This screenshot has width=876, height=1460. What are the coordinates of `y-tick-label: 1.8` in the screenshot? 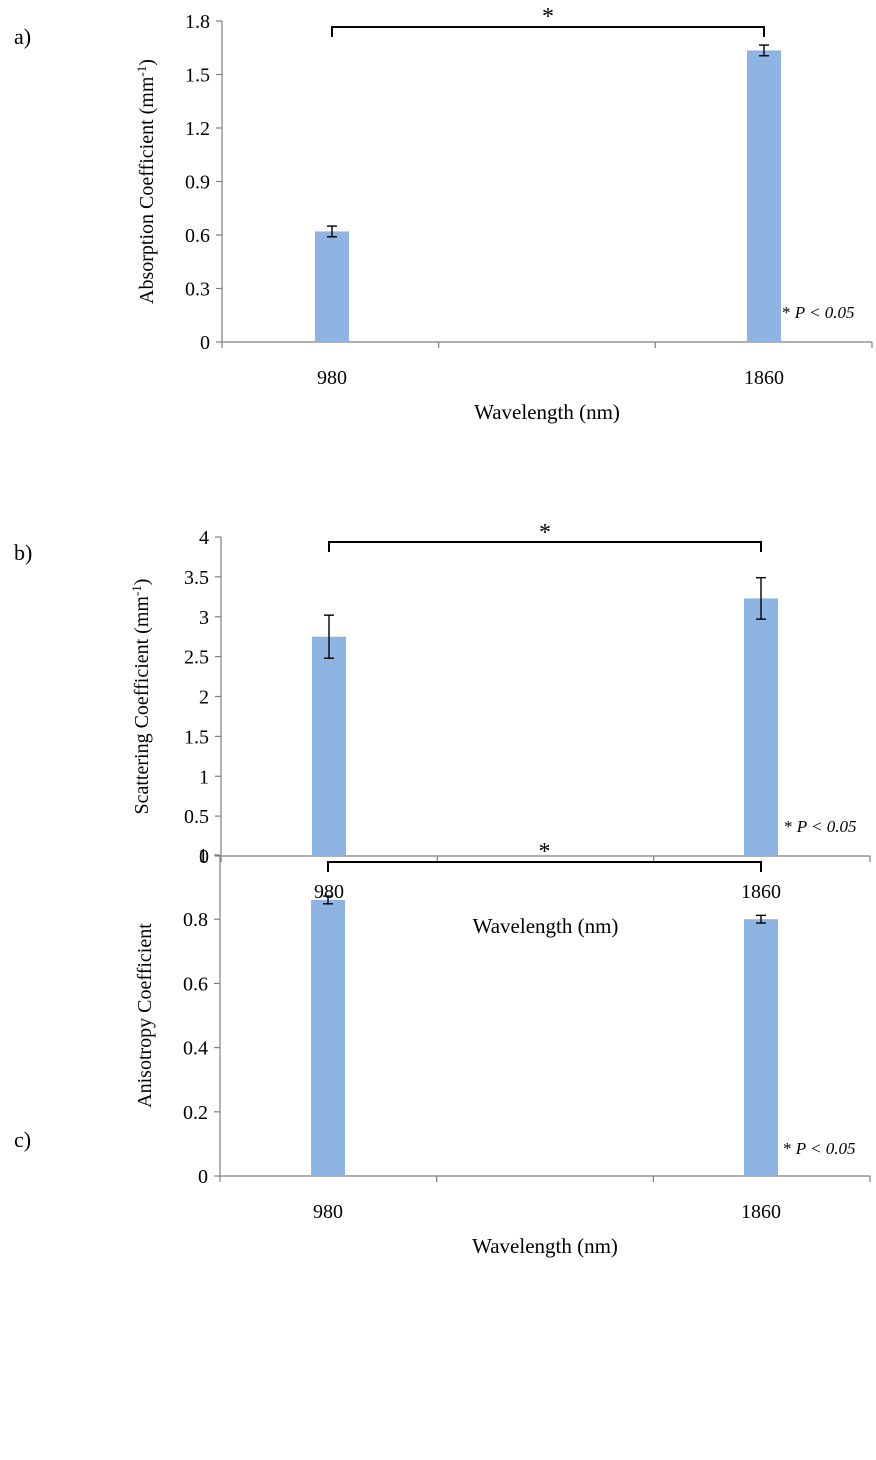 It's located at (197, 22).